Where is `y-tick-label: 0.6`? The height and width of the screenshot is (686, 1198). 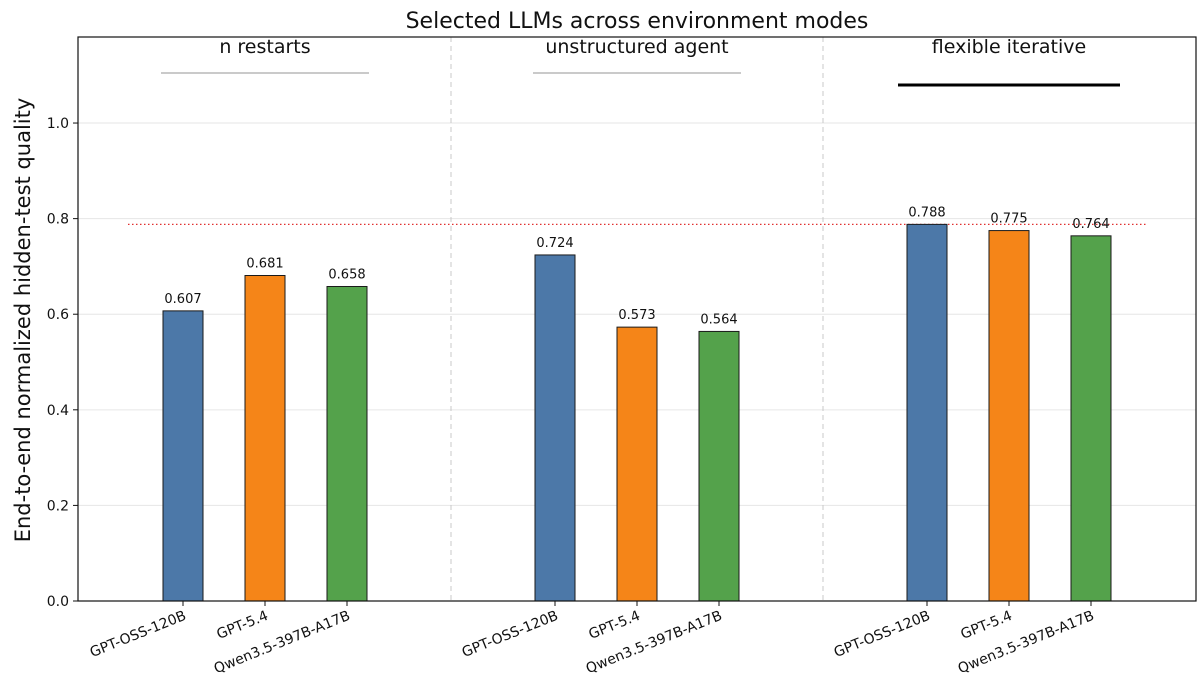 y-tick-label: 0.6 is located at coordinates (58, 315).